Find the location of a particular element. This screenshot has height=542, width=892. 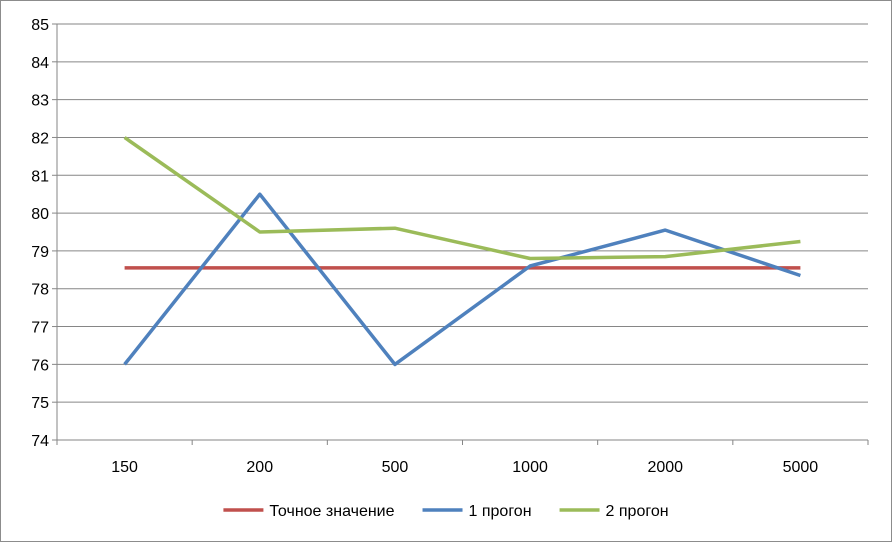

y-tick-label: 75 is located at coordinates (40, 403).